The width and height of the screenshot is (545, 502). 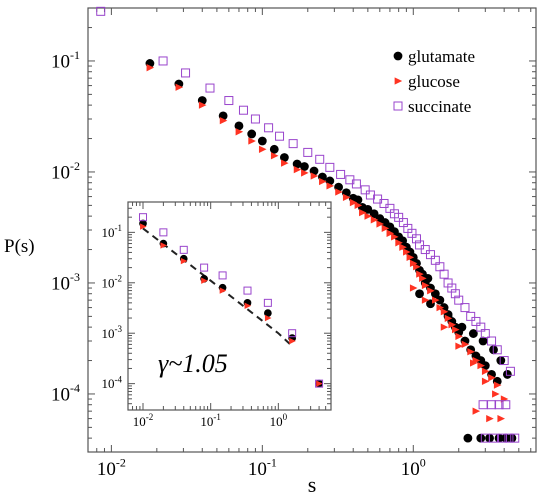 I want to click on inset-fit-line, so click(x=216, y=286).